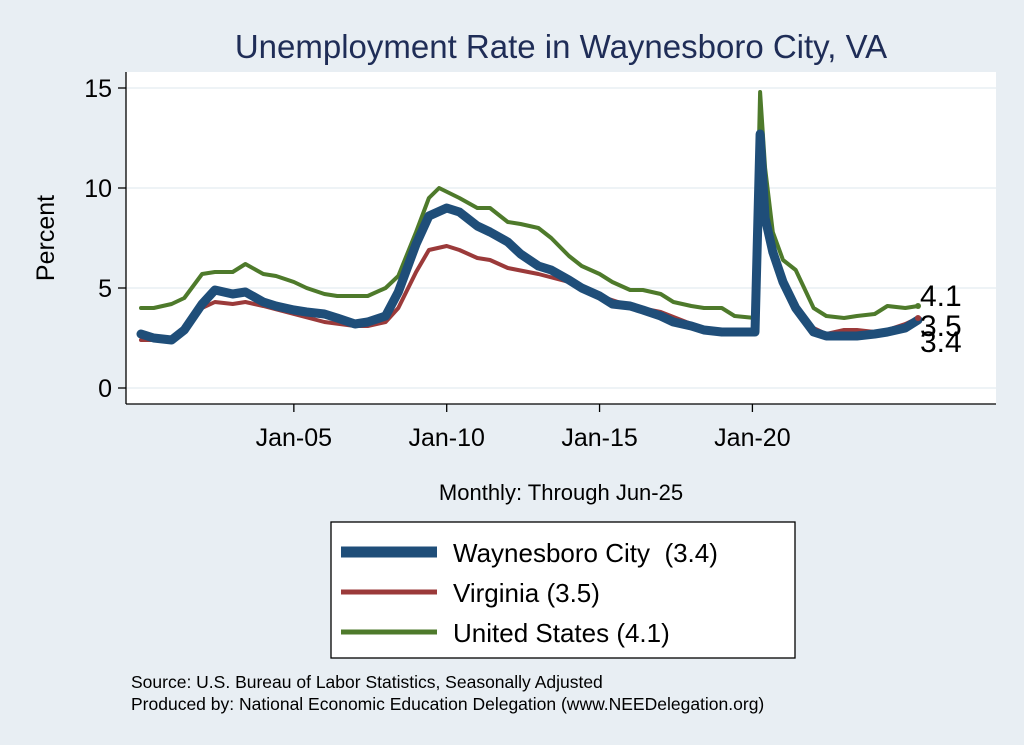 Image resolution: width=1024 pixels, height=745 pixels. I want to click on legend-label-waynesboro: Waynesboro City (3.4), so click(585, 553).